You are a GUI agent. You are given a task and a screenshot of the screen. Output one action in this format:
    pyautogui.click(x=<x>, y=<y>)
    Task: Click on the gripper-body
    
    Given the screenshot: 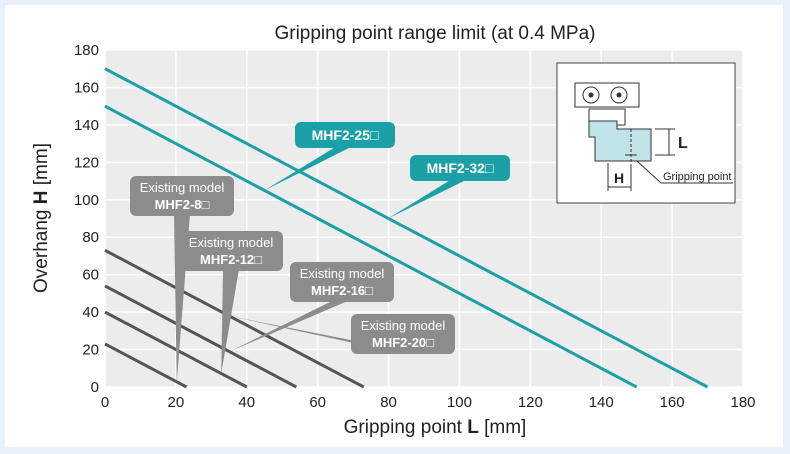 What is the action you would take?
    pyautogui.click(x=607, y=95)
    